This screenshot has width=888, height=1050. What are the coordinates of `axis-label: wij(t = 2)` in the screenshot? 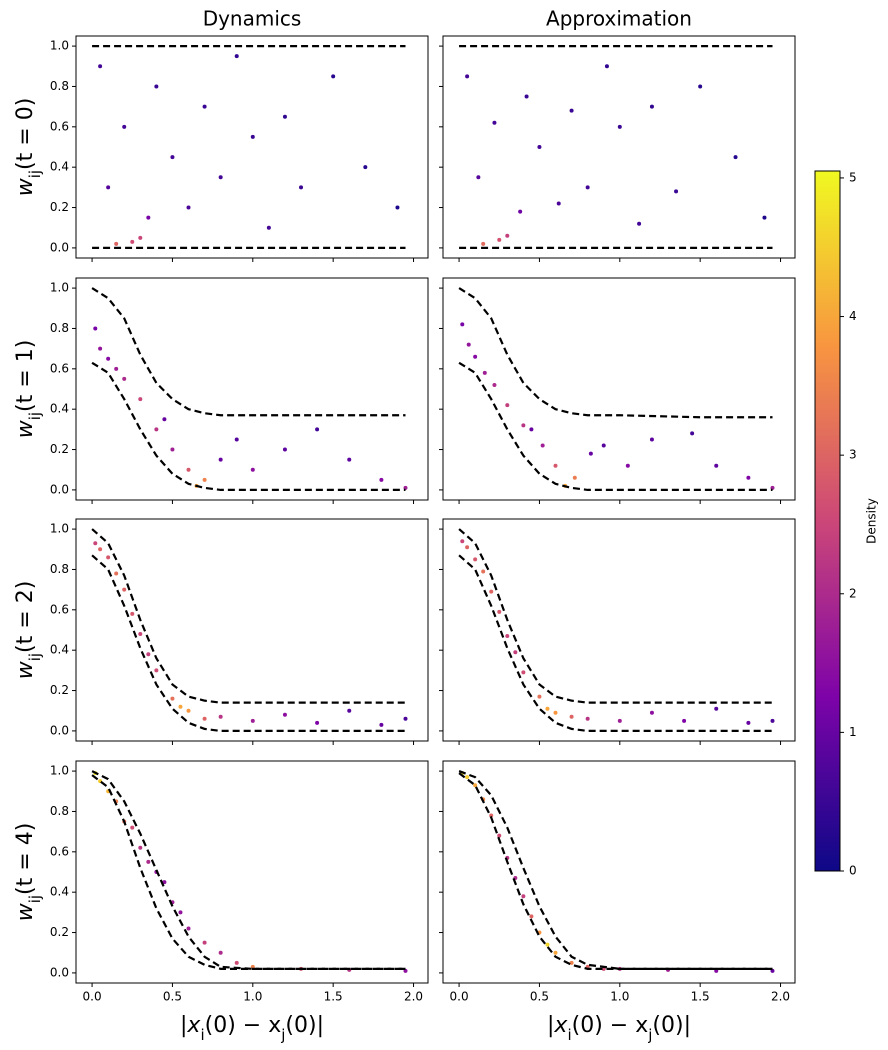 It's located at (28, 630).